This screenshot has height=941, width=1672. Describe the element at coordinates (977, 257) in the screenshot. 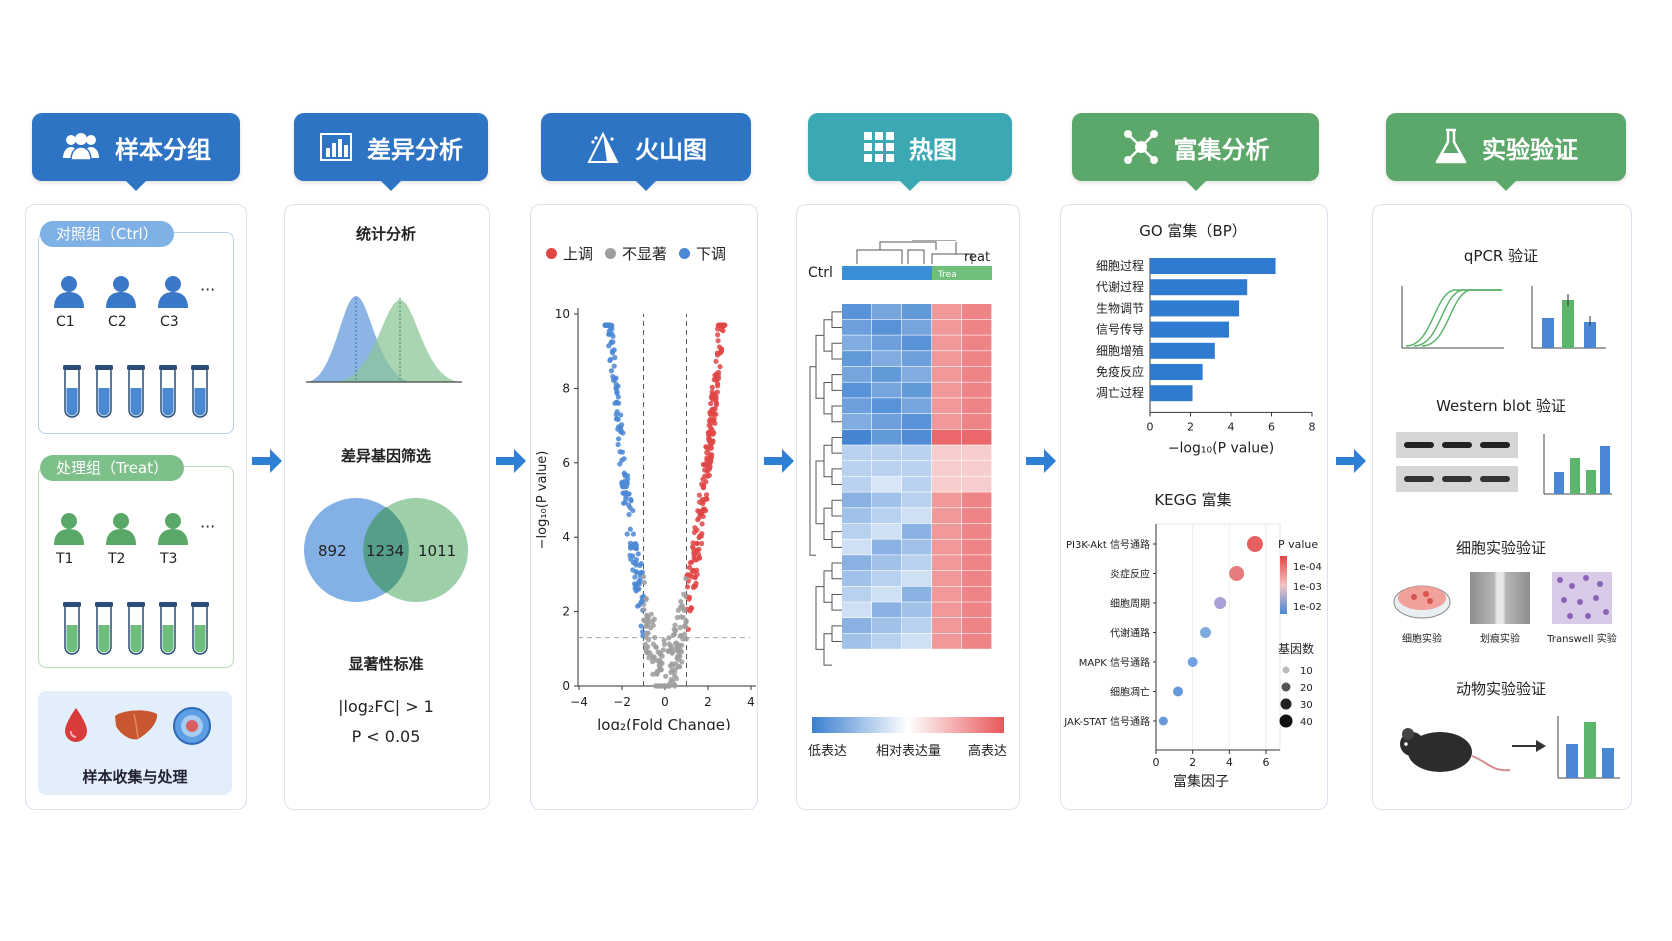

I see `treat-column-label: reat` at that location.